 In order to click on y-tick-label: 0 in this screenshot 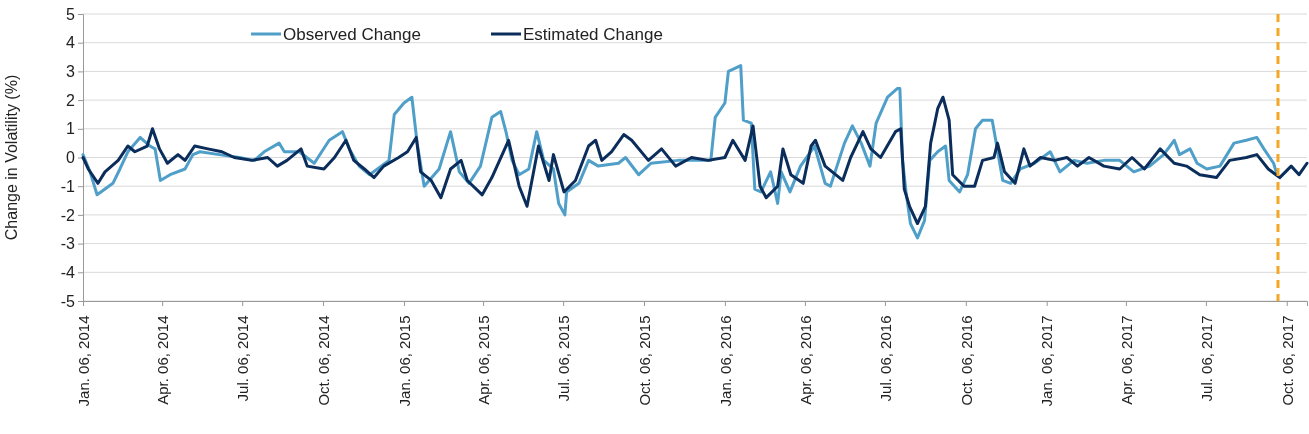, I will do `click(71, 158)`.